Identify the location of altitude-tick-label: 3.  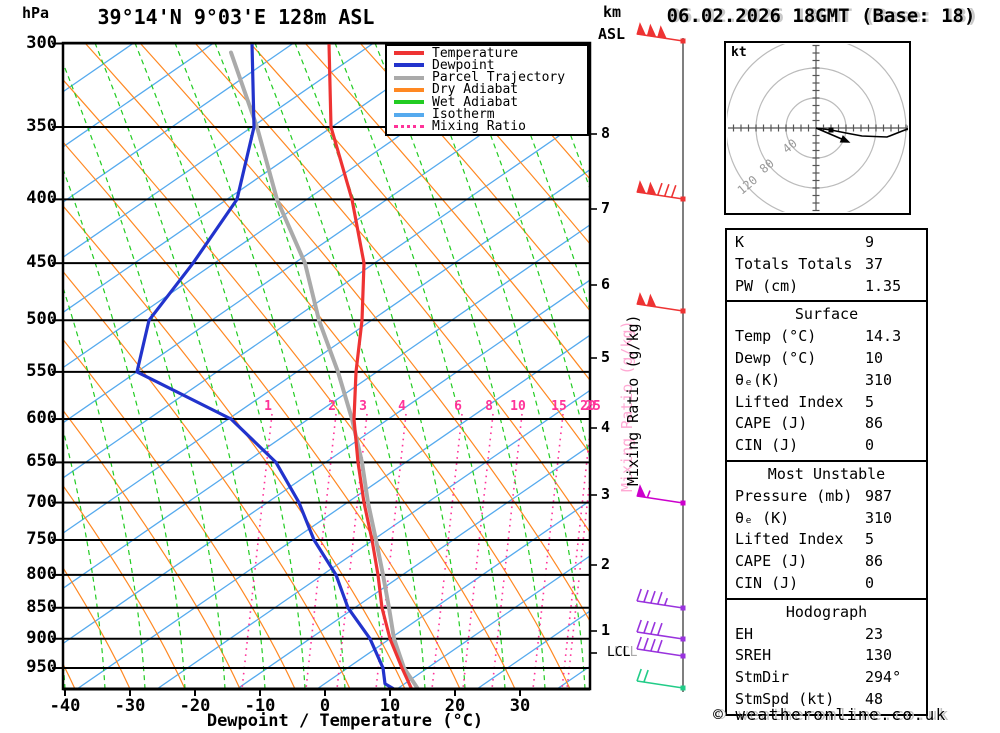
(606, 494).